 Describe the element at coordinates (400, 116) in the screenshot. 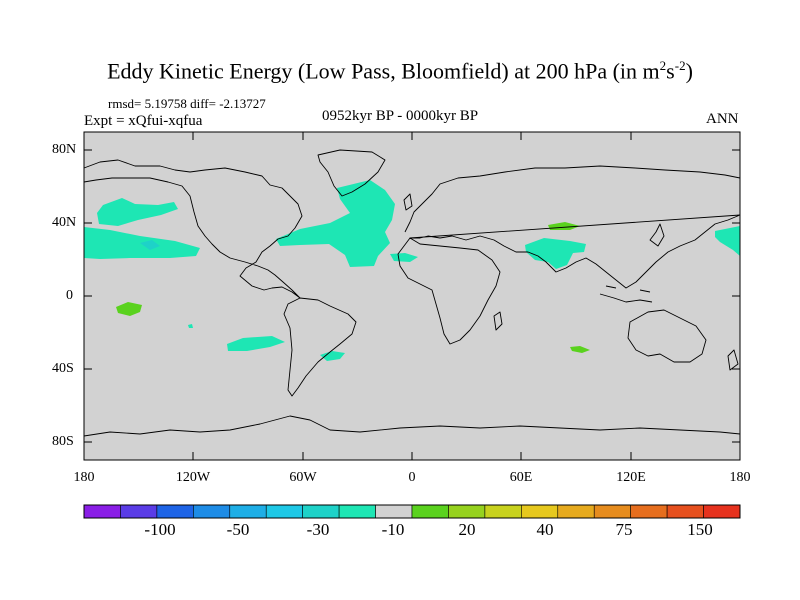

I see `period-label: 0952kyr BP - 0000kyr BP` at that location.